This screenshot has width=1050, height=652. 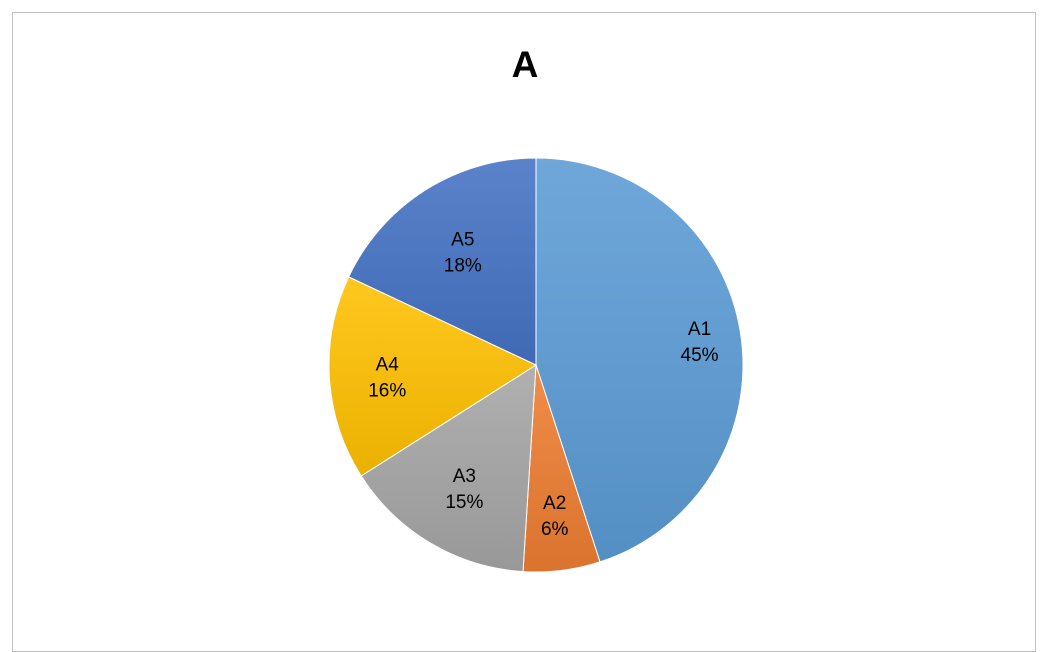 What do you see at coordinates (463, 253) in the screenshot?
I see `data-label-a5: A5 18%` at bounding box center [463, 253].